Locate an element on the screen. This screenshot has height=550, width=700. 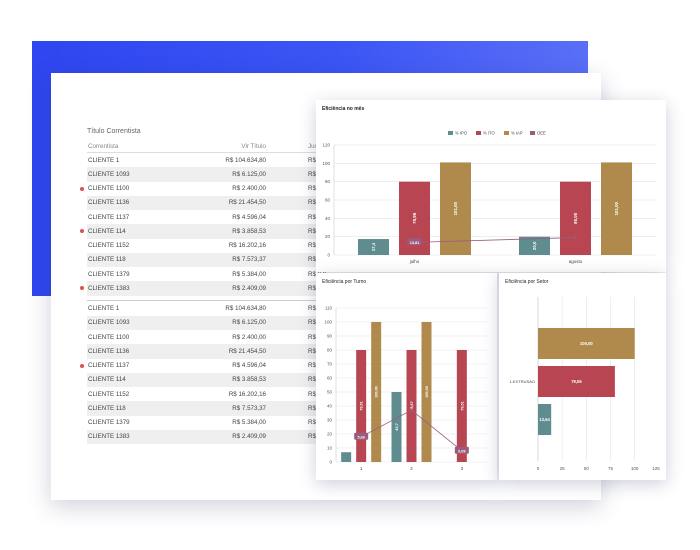
data-label: 13,64 is located at coordinates (544, 419).